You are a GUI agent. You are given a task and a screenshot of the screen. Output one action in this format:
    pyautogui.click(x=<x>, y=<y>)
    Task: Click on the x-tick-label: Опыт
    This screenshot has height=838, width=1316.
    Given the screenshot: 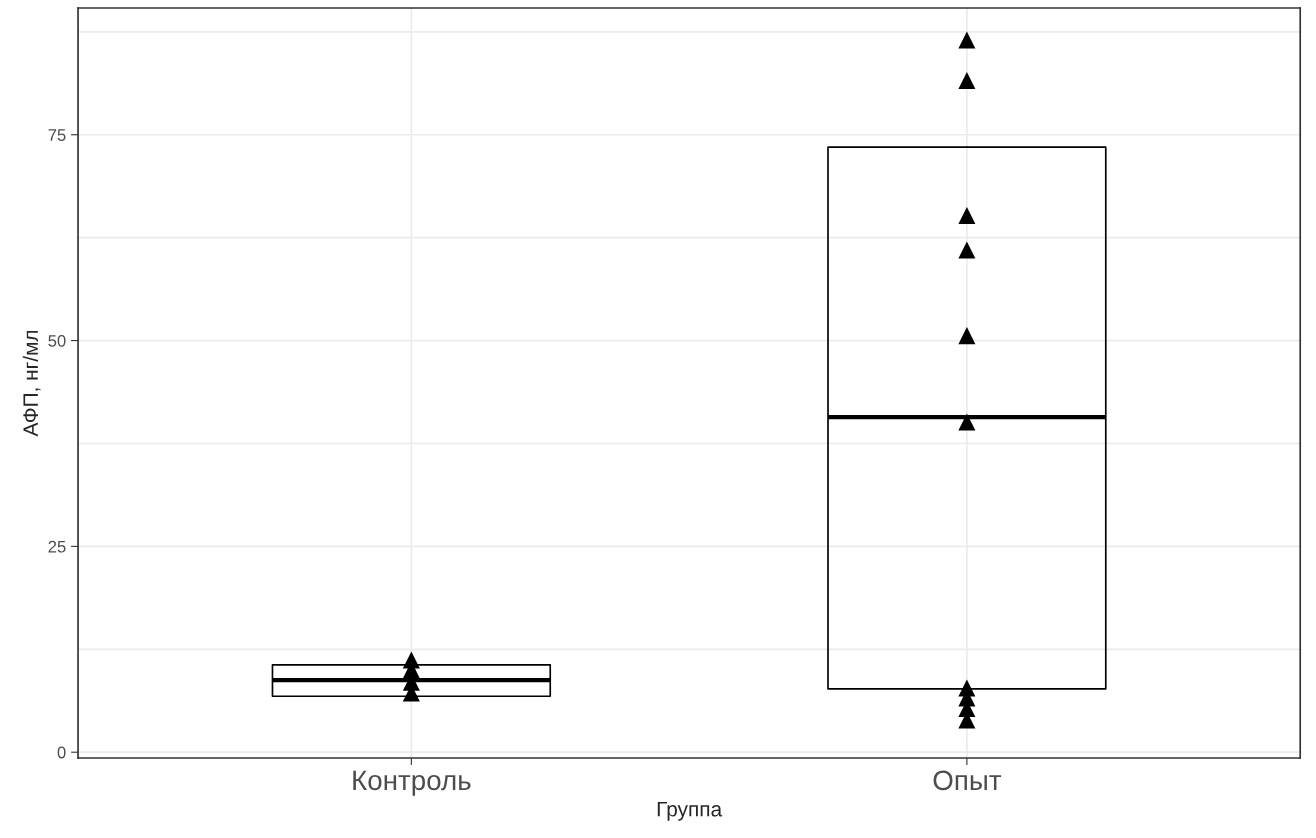 What is the action you would take?
    pyautogui.click(x=967, y=780)
    